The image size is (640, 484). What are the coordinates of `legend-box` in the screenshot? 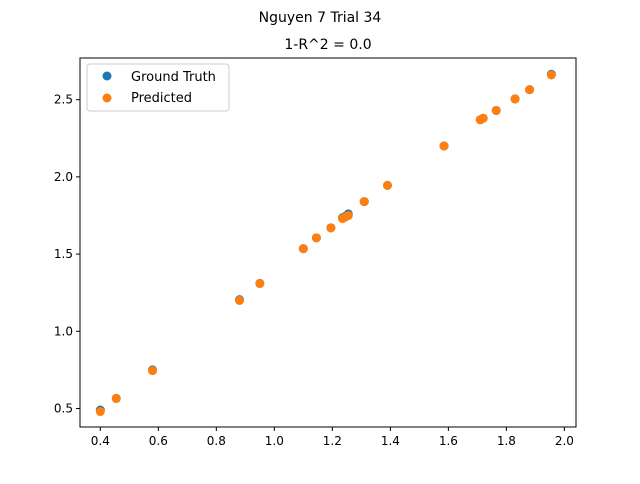 It's located at (158, 87).